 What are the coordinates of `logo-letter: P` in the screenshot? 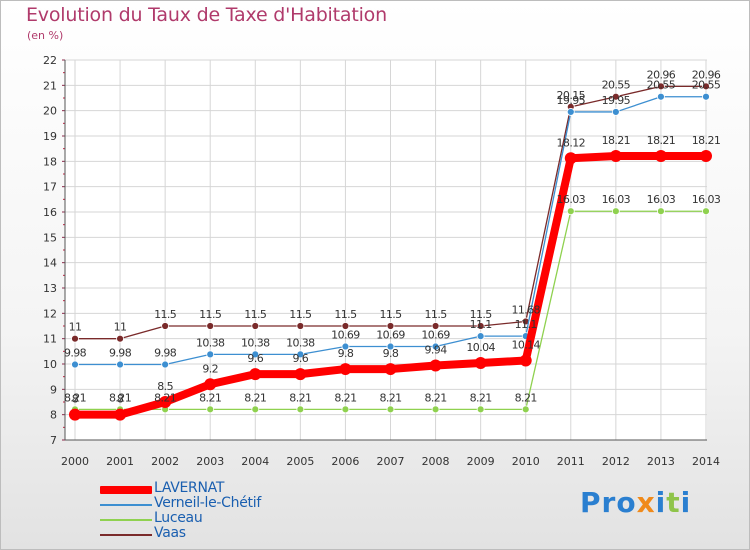 It's located at (591, 502).